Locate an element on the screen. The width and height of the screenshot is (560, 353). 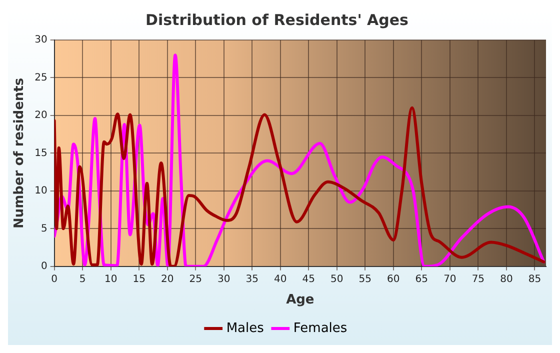
x-tick-label: 40 is located at coordinates (280, 279).